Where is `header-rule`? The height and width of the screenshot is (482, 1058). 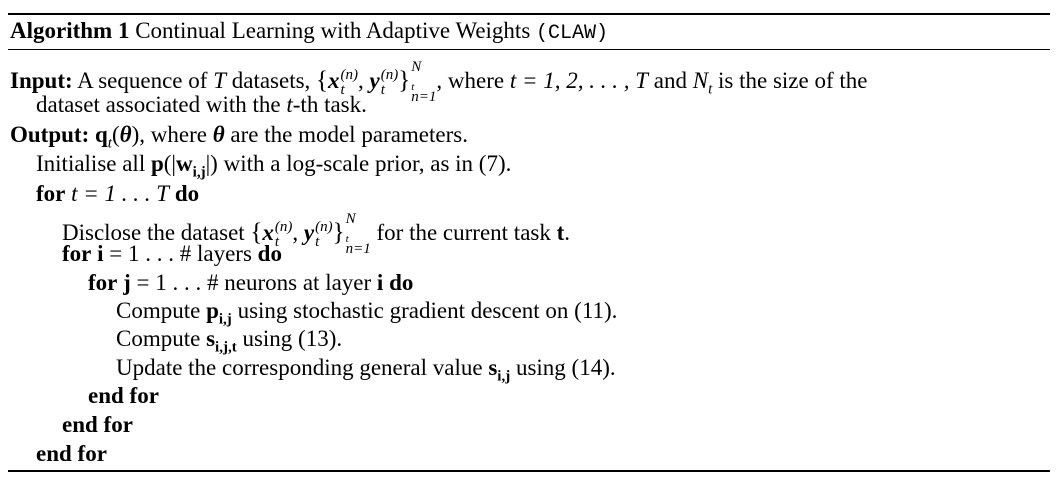
header-rule is located at coordinates (529, 49).